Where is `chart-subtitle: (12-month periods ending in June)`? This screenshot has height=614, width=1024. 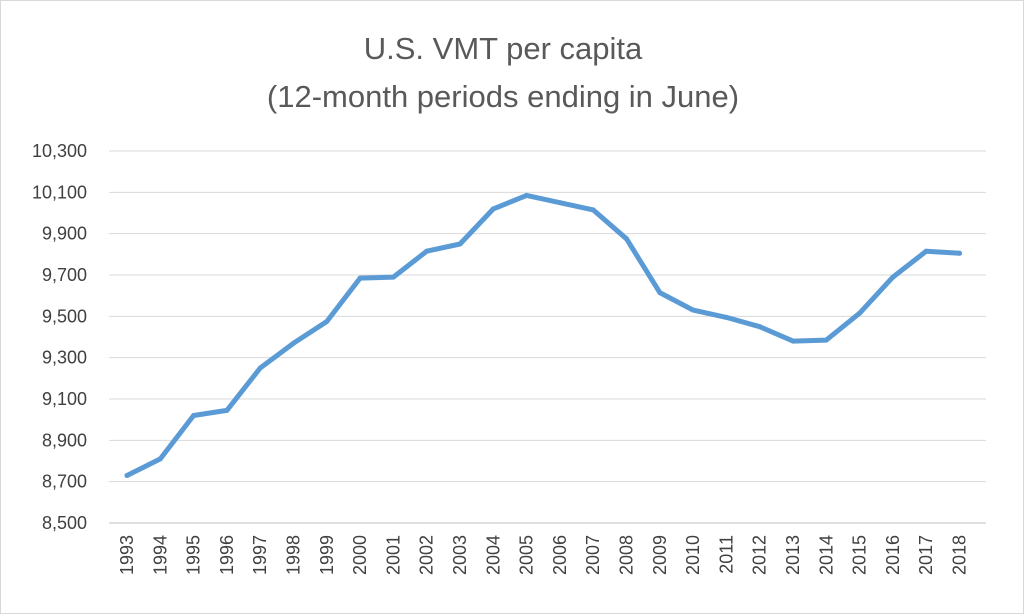 chart-subtitle: (12-month periods ending in June) is located at coordinates (503, 96).